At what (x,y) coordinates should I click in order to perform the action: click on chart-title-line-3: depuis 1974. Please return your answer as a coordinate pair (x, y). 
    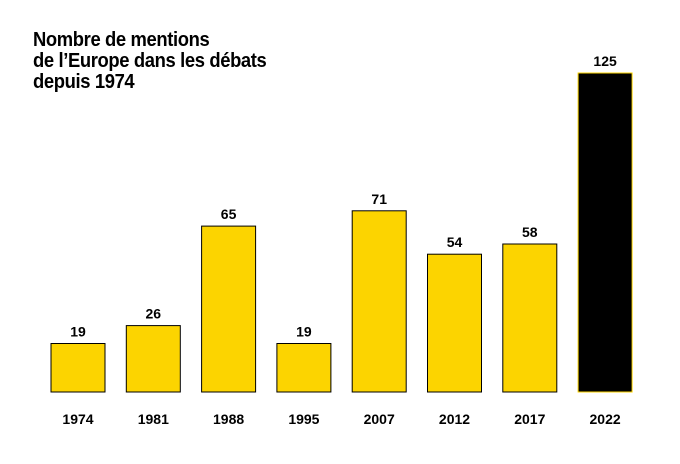
    Looking at the image, I should click on (84, 82).